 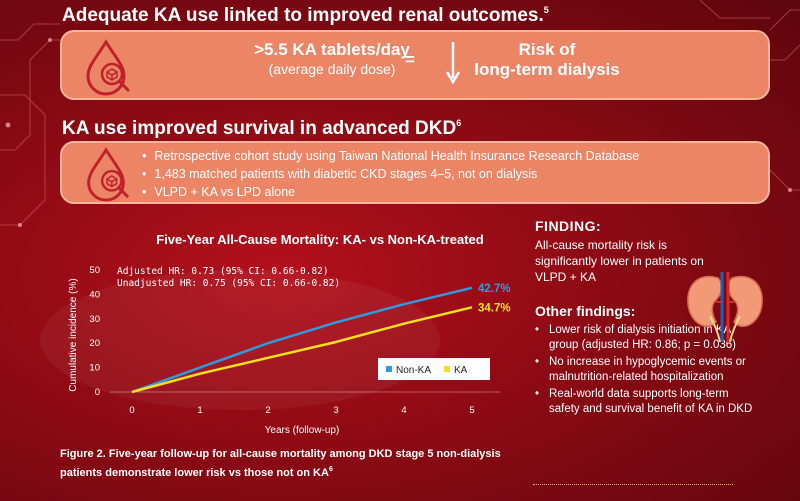 What do you see at coordinates (131, 410) in the screenshot?
I see `x-tick-label: 0` at bounding box center [131, 410].